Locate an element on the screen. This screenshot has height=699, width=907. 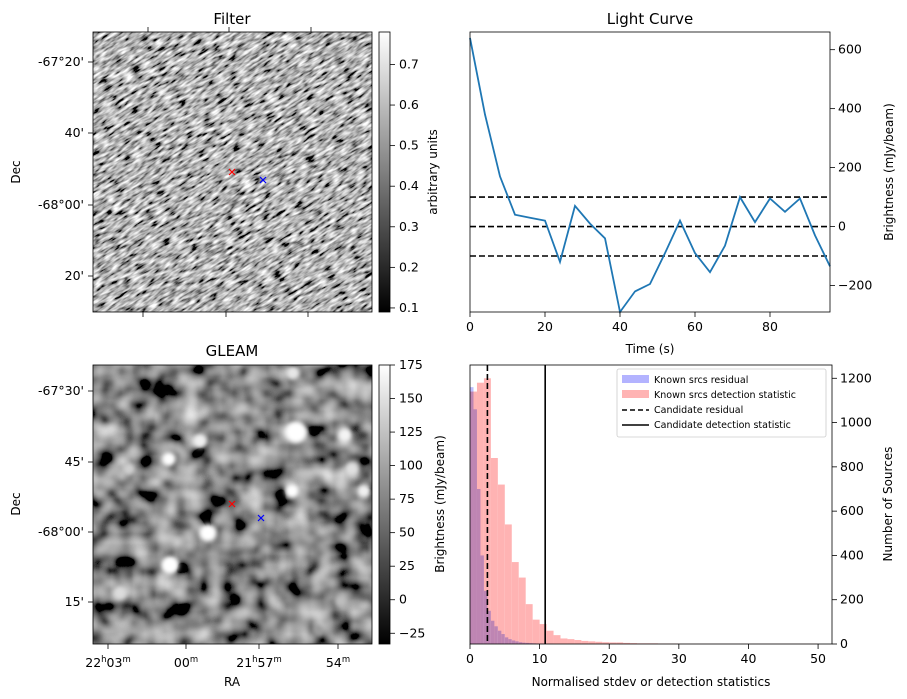
gleam-x-tick-label: 22h03m is located at coordinates (107, 662).